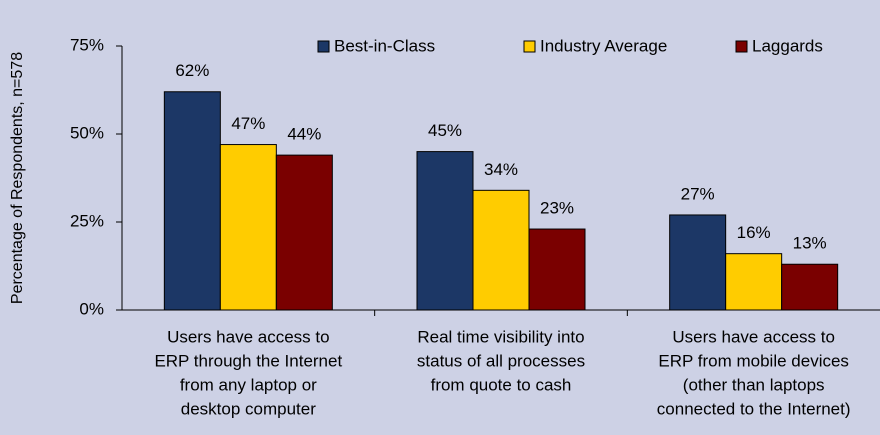  I want to click on value-label: 23%, so click(557, 208).